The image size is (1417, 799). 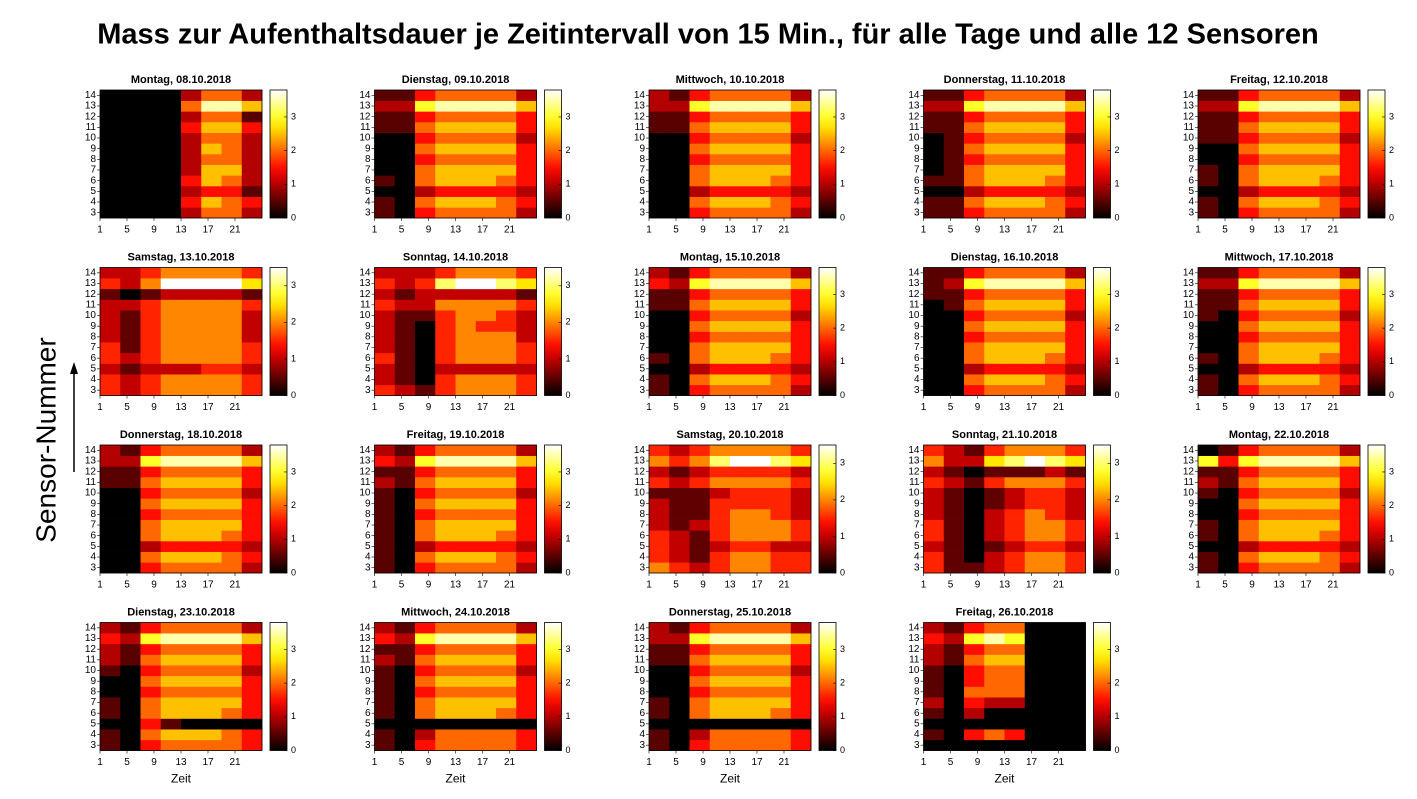 What do you see at coordinates (1391, 572) in the screenshot?
I see `colorbar-tick-label: 0` at bounding box center [1391, 572].